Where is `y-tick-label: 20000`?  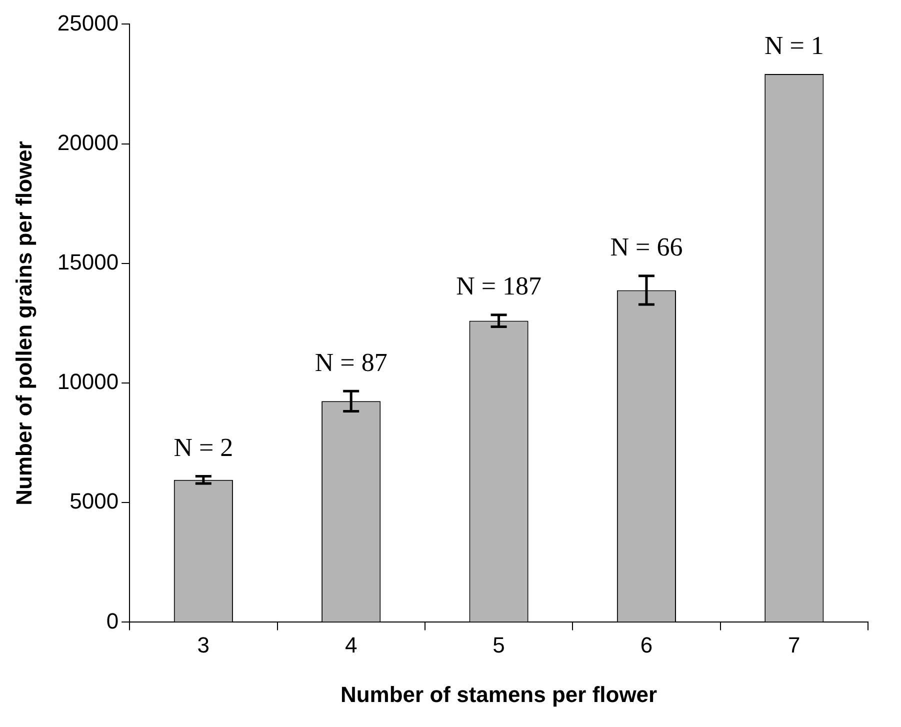
y-tick-label: 20000 is located at coordinates (88, 142).